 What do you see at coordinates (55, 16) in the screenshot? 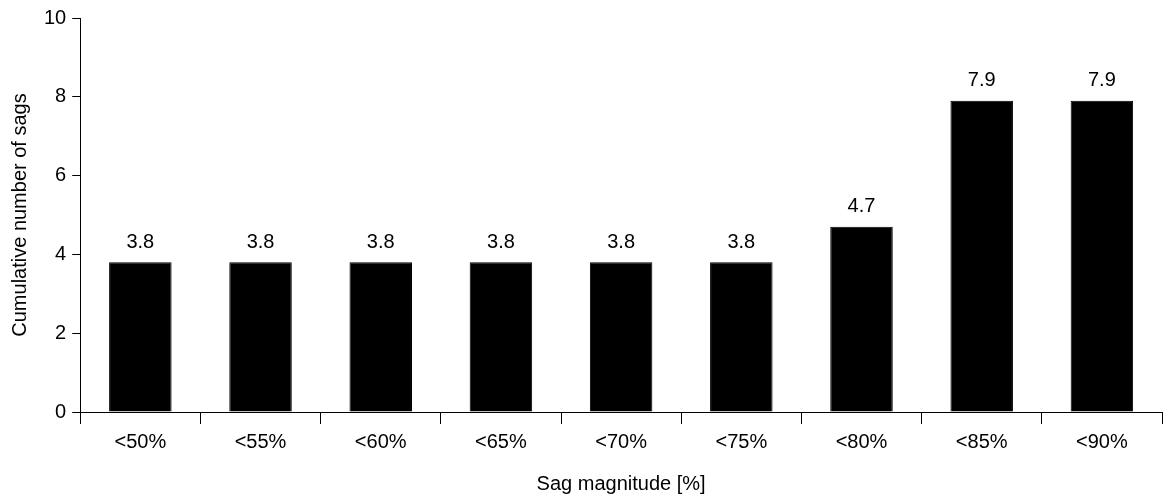
I see `y-tick-label: 10` at bounding box center [55, 16].